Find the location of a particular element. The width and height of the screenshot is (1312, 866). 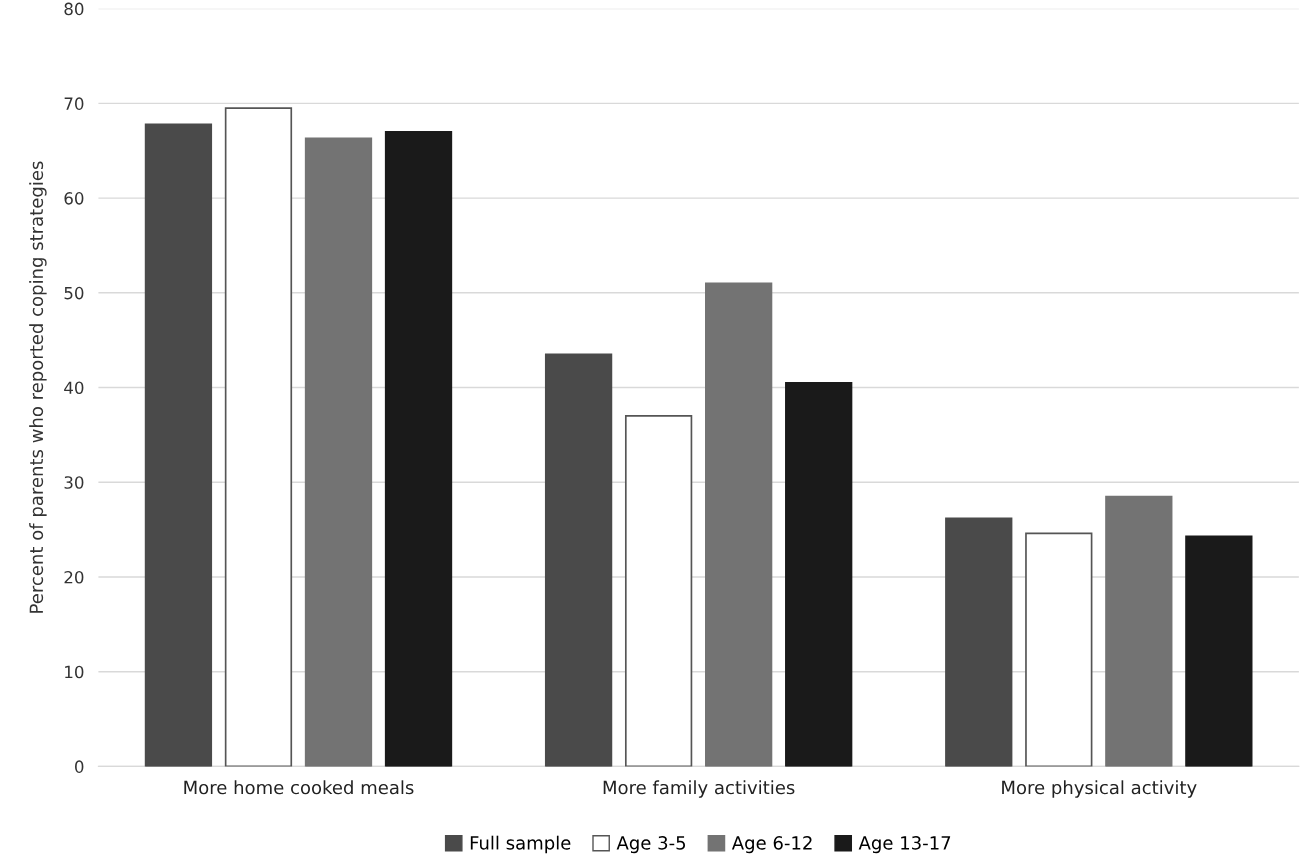

x-tick-label: More home cooked meals is located at coordinates (299, 787).